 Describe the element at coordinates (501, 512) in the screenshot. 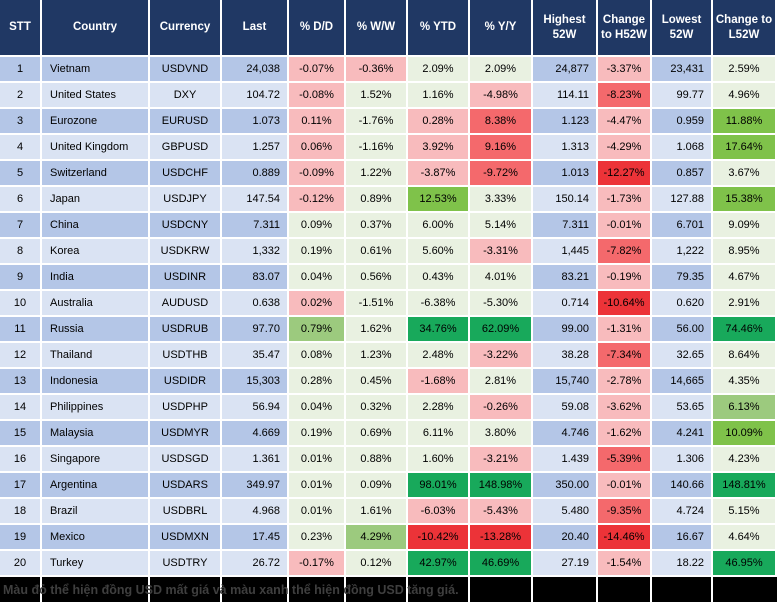

I see `cell-yy: -5.43%` at that location.